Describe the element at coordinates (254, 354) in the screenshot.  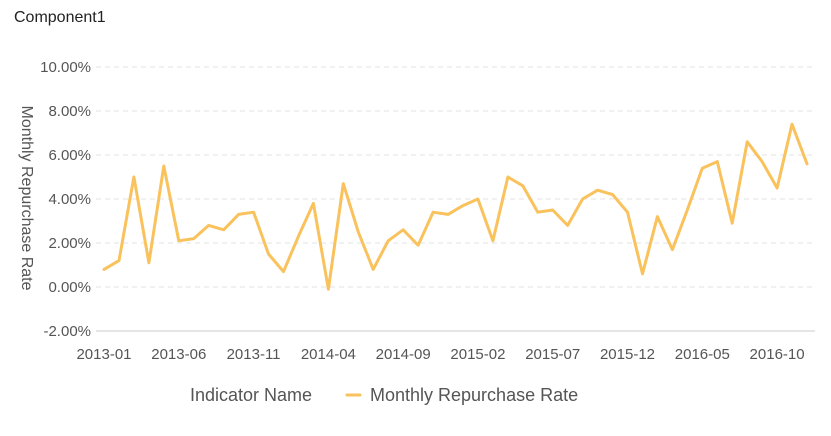
I see `x-tick-label: 2013-11` at that location.